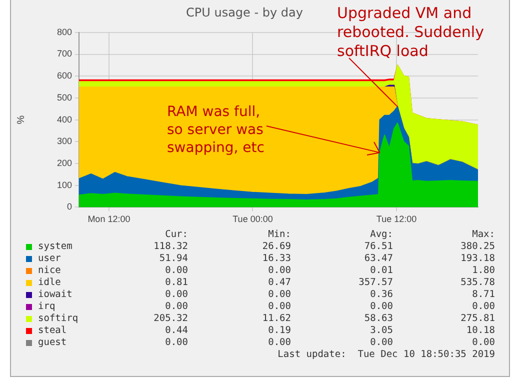 The width and height of the screenshot is (514, 385). Describe the element at coordinates (477, 246) in the screenshot. I see `text: 380.25` at that location.